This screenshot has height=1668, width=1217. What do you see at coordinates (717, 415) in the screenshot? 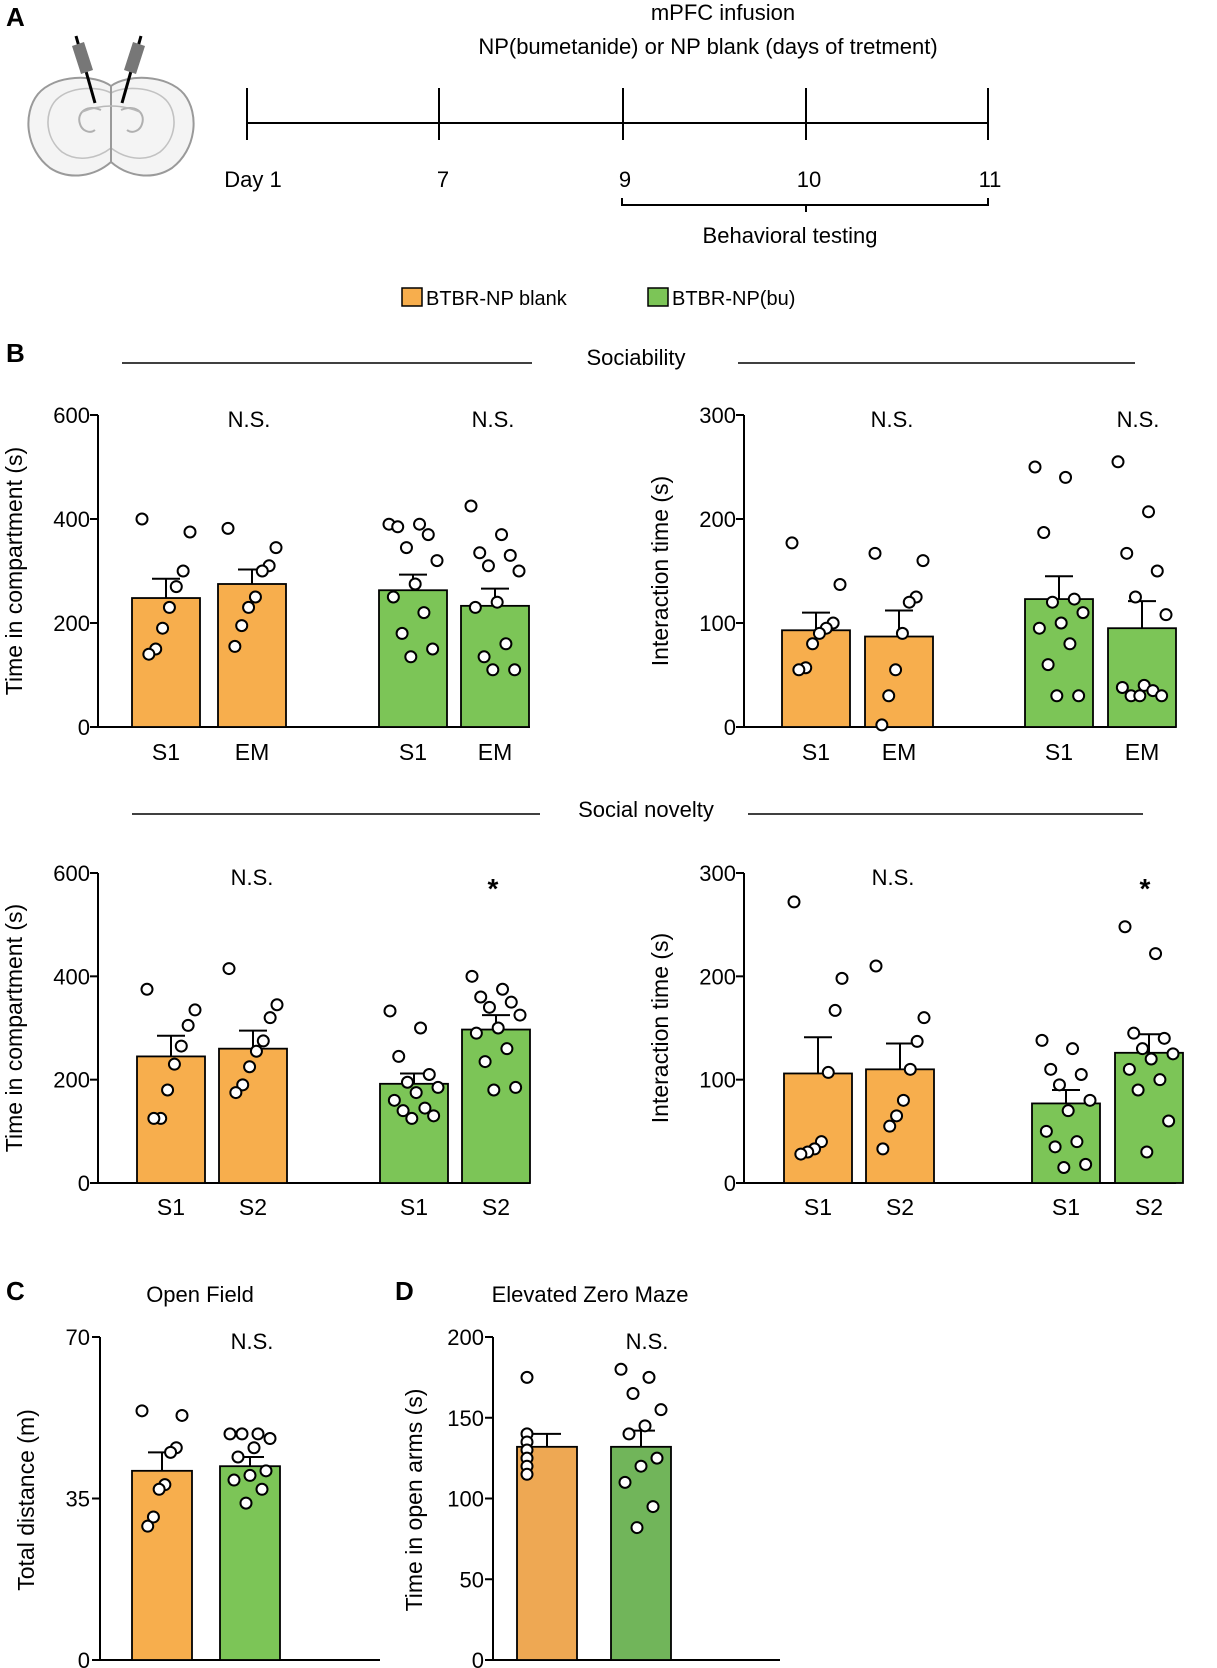
I see `b2-ytick-label-300: 300` at bounding box center [717, 415].